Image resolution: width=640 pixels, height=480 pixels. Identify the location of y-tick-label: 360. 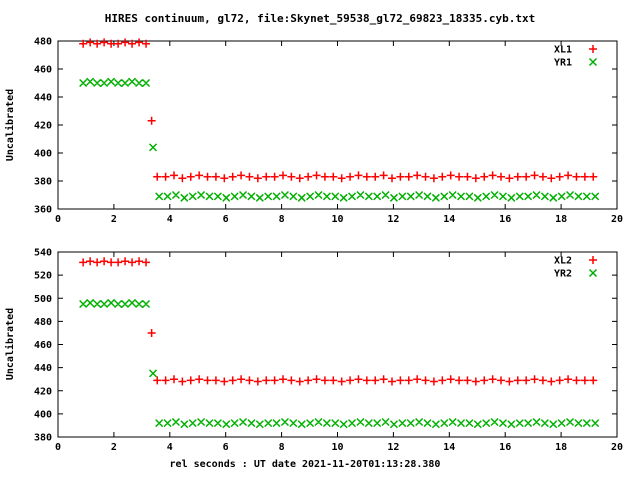
(43, 210).